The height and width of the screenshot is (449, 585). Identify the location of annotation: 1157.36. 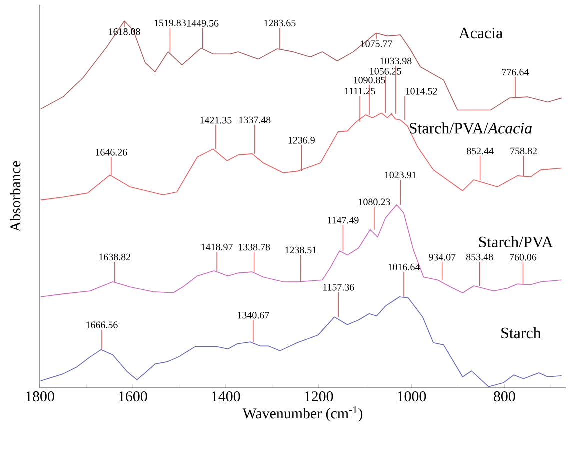
(338, 287).